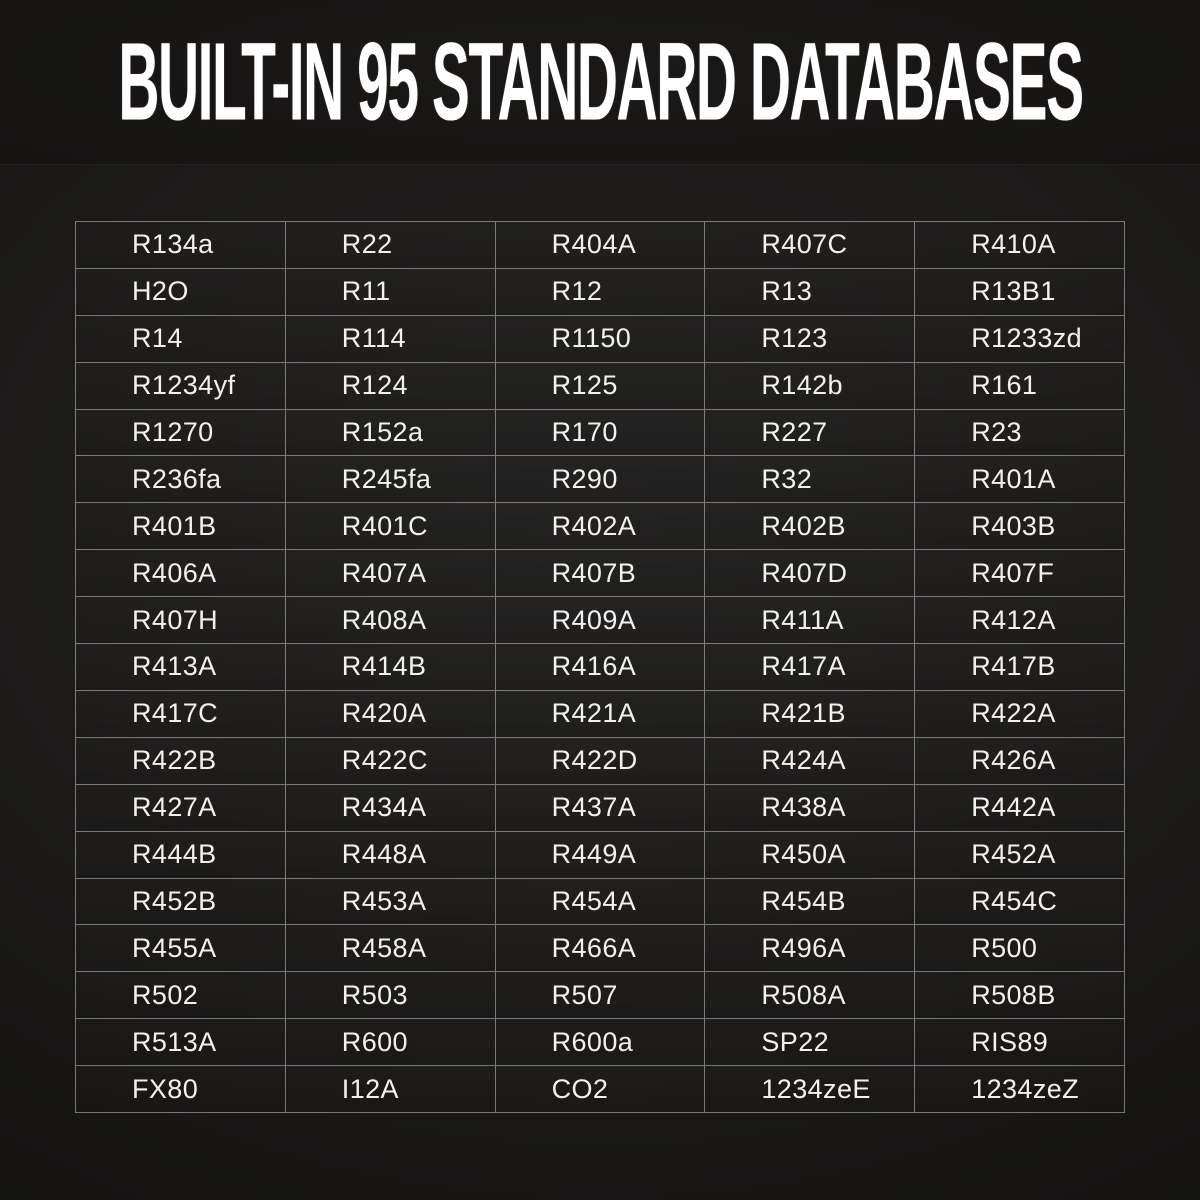 Image resolution: width=1200 pixels, height=1200 pixels. What do you see at coordinates (1019, 713) in the screenshot?
I see `table-cell: R422A` at bounding box center [1019, 713].